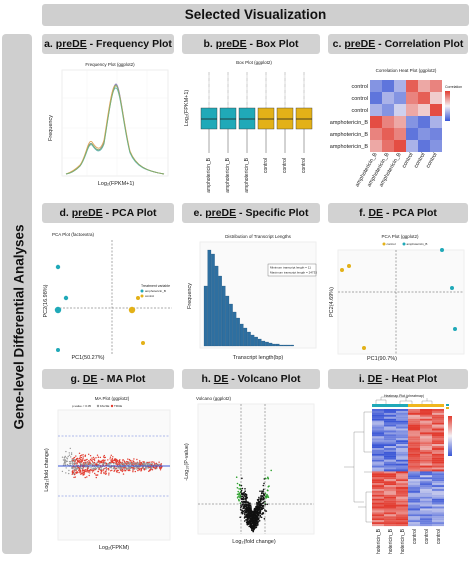 This screenshot has height=577, width=474. Describe the element at coordinates (349, 123) in the screenshot. I see `correlation-row-label: amphotericin_B` at that location.